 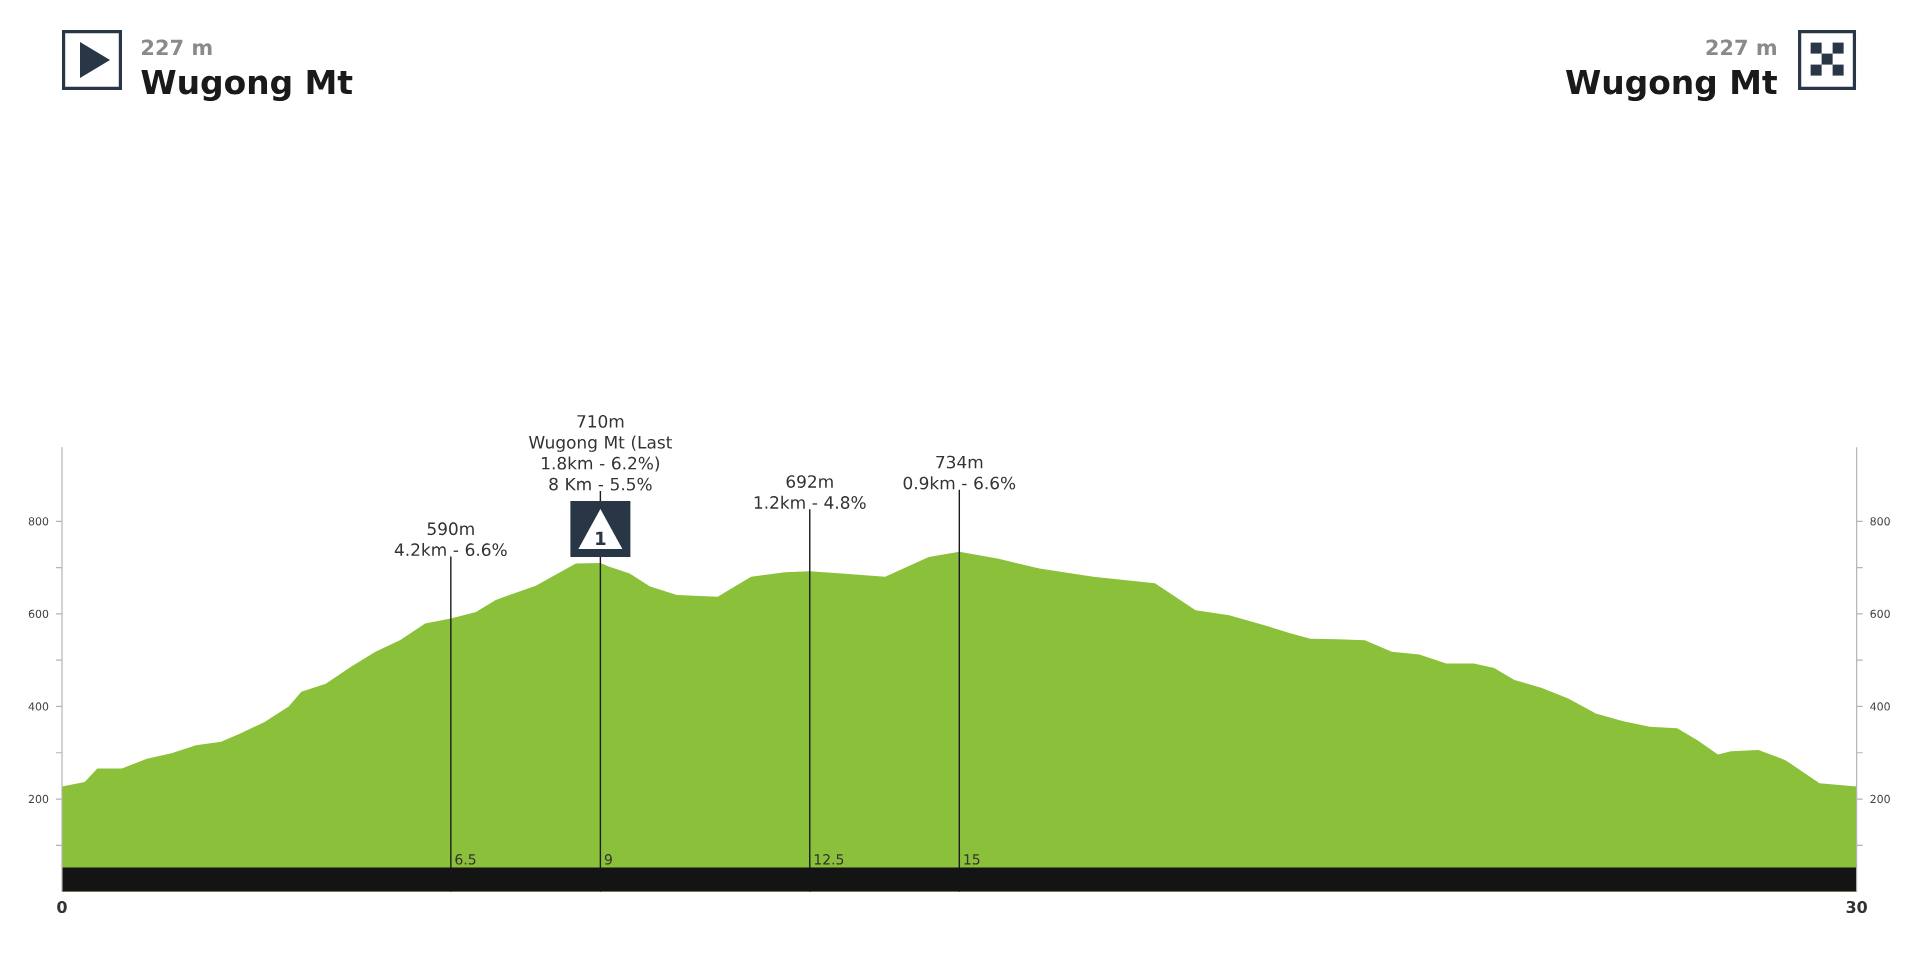 What do you see at coordinates (600, 452) in the screenshot?
I see `ref-line-label: 710m Wugong Mt (Last 1.8km - 6.2%) 8 Km - 5.5%` at bounding box center [600, 452].